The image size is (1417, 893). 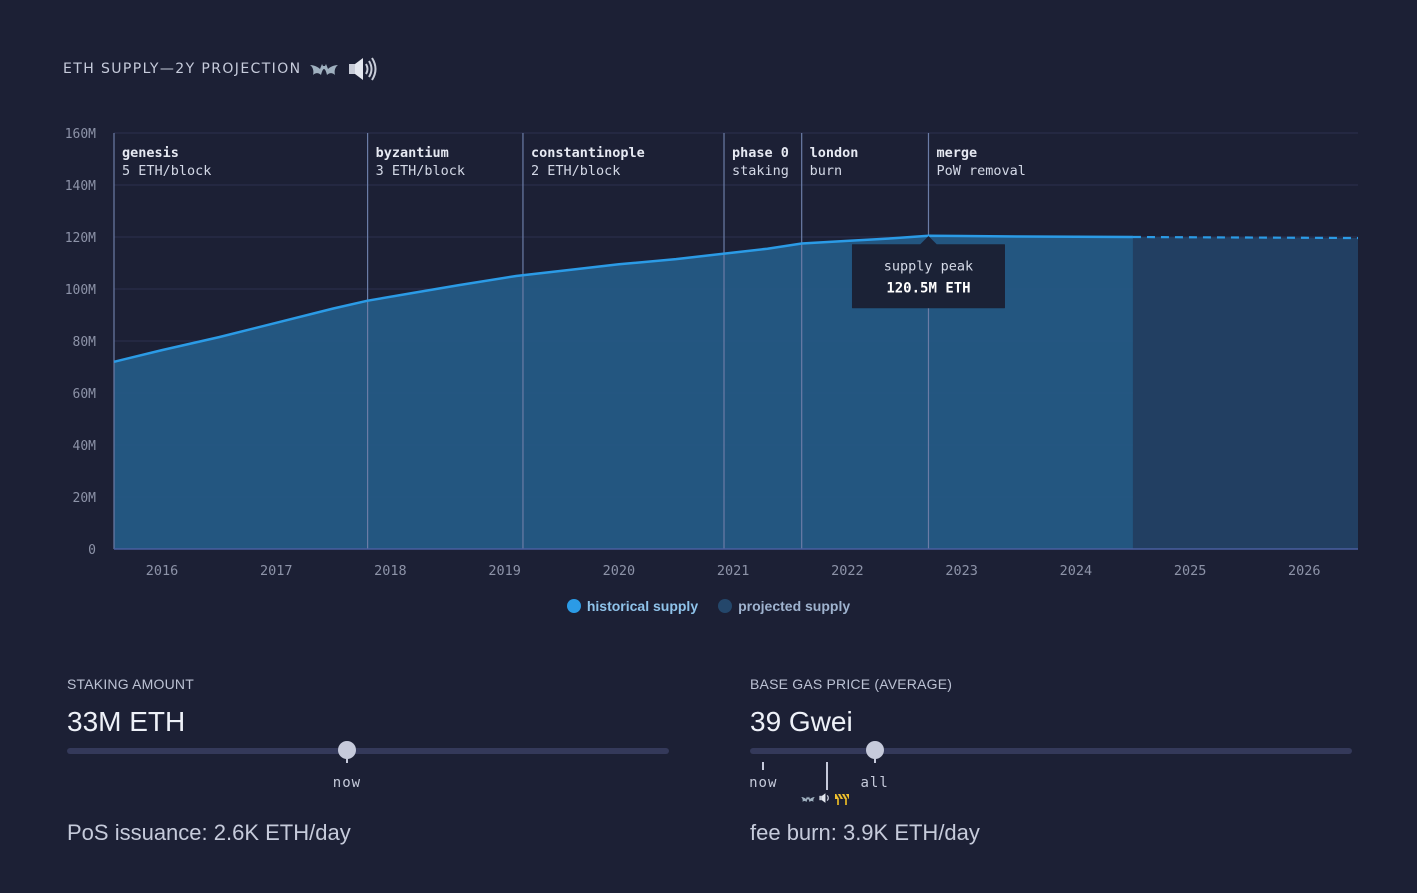 I want to click on y-tick-label: 100M, so click(x=80, y=290).